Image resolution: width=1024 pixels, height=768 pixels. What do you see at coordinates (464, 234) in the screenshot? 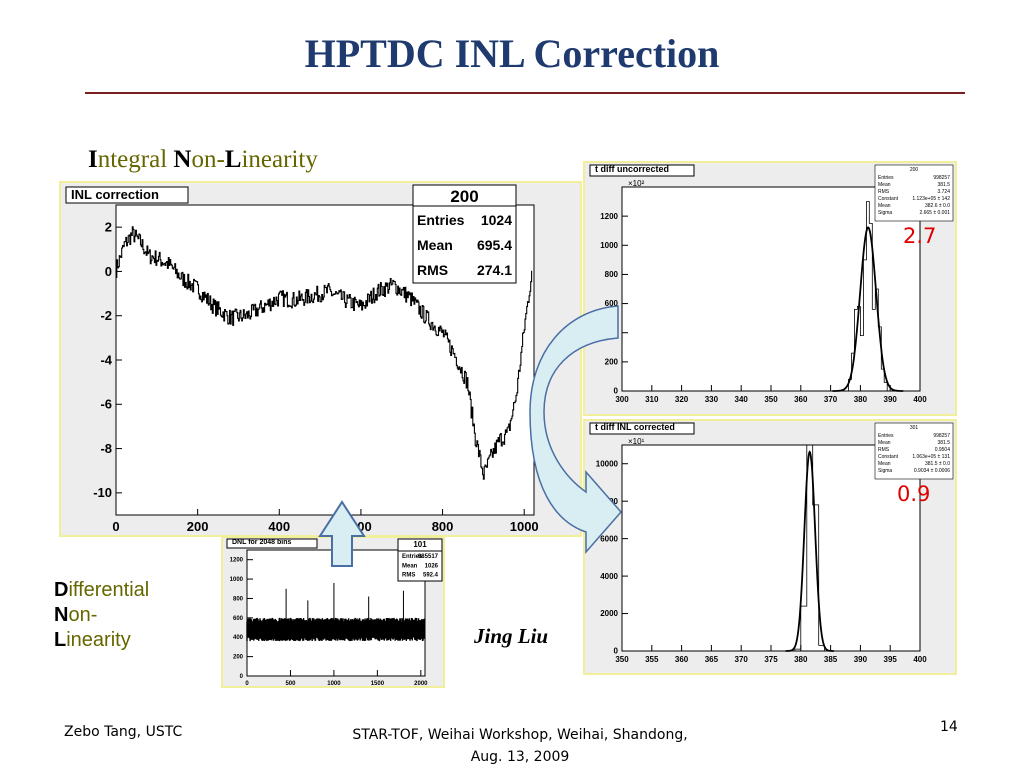
I see `stats-box` at bounding box center [464, 234].